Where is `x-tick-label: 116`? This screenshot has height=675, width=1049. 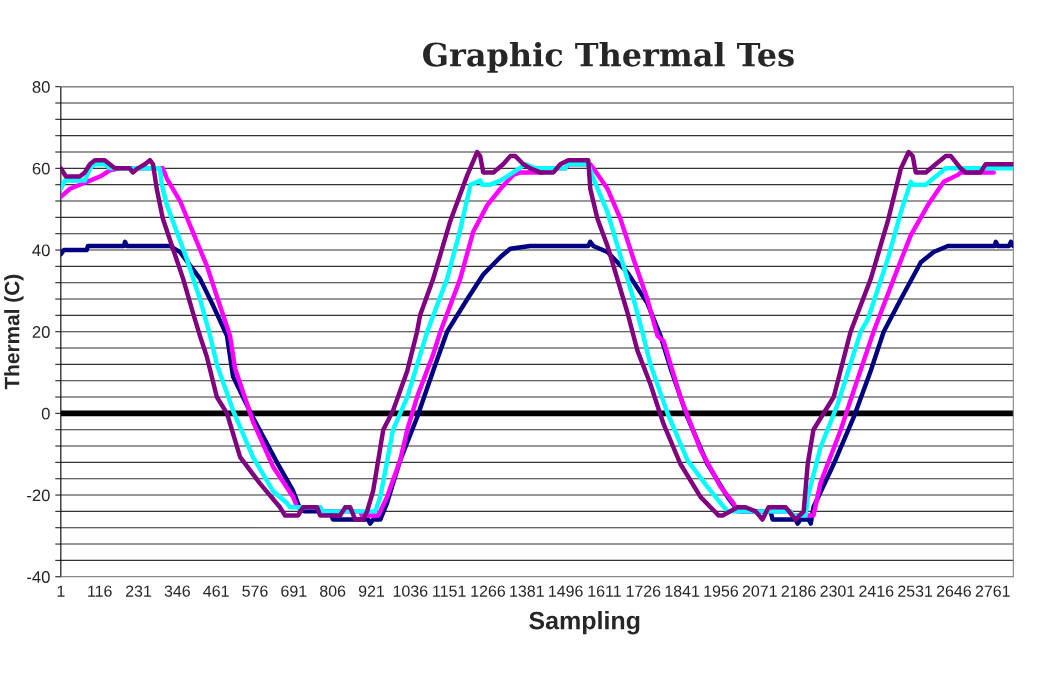 x-tick-label: 116 is located at coordinates (100, 591).